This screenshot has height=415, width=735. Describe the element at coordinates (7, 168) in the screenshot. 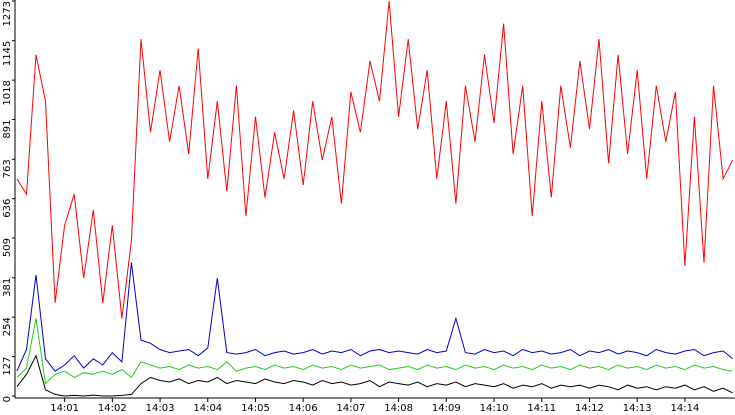

I see `y-tick-label: 763` at that location.